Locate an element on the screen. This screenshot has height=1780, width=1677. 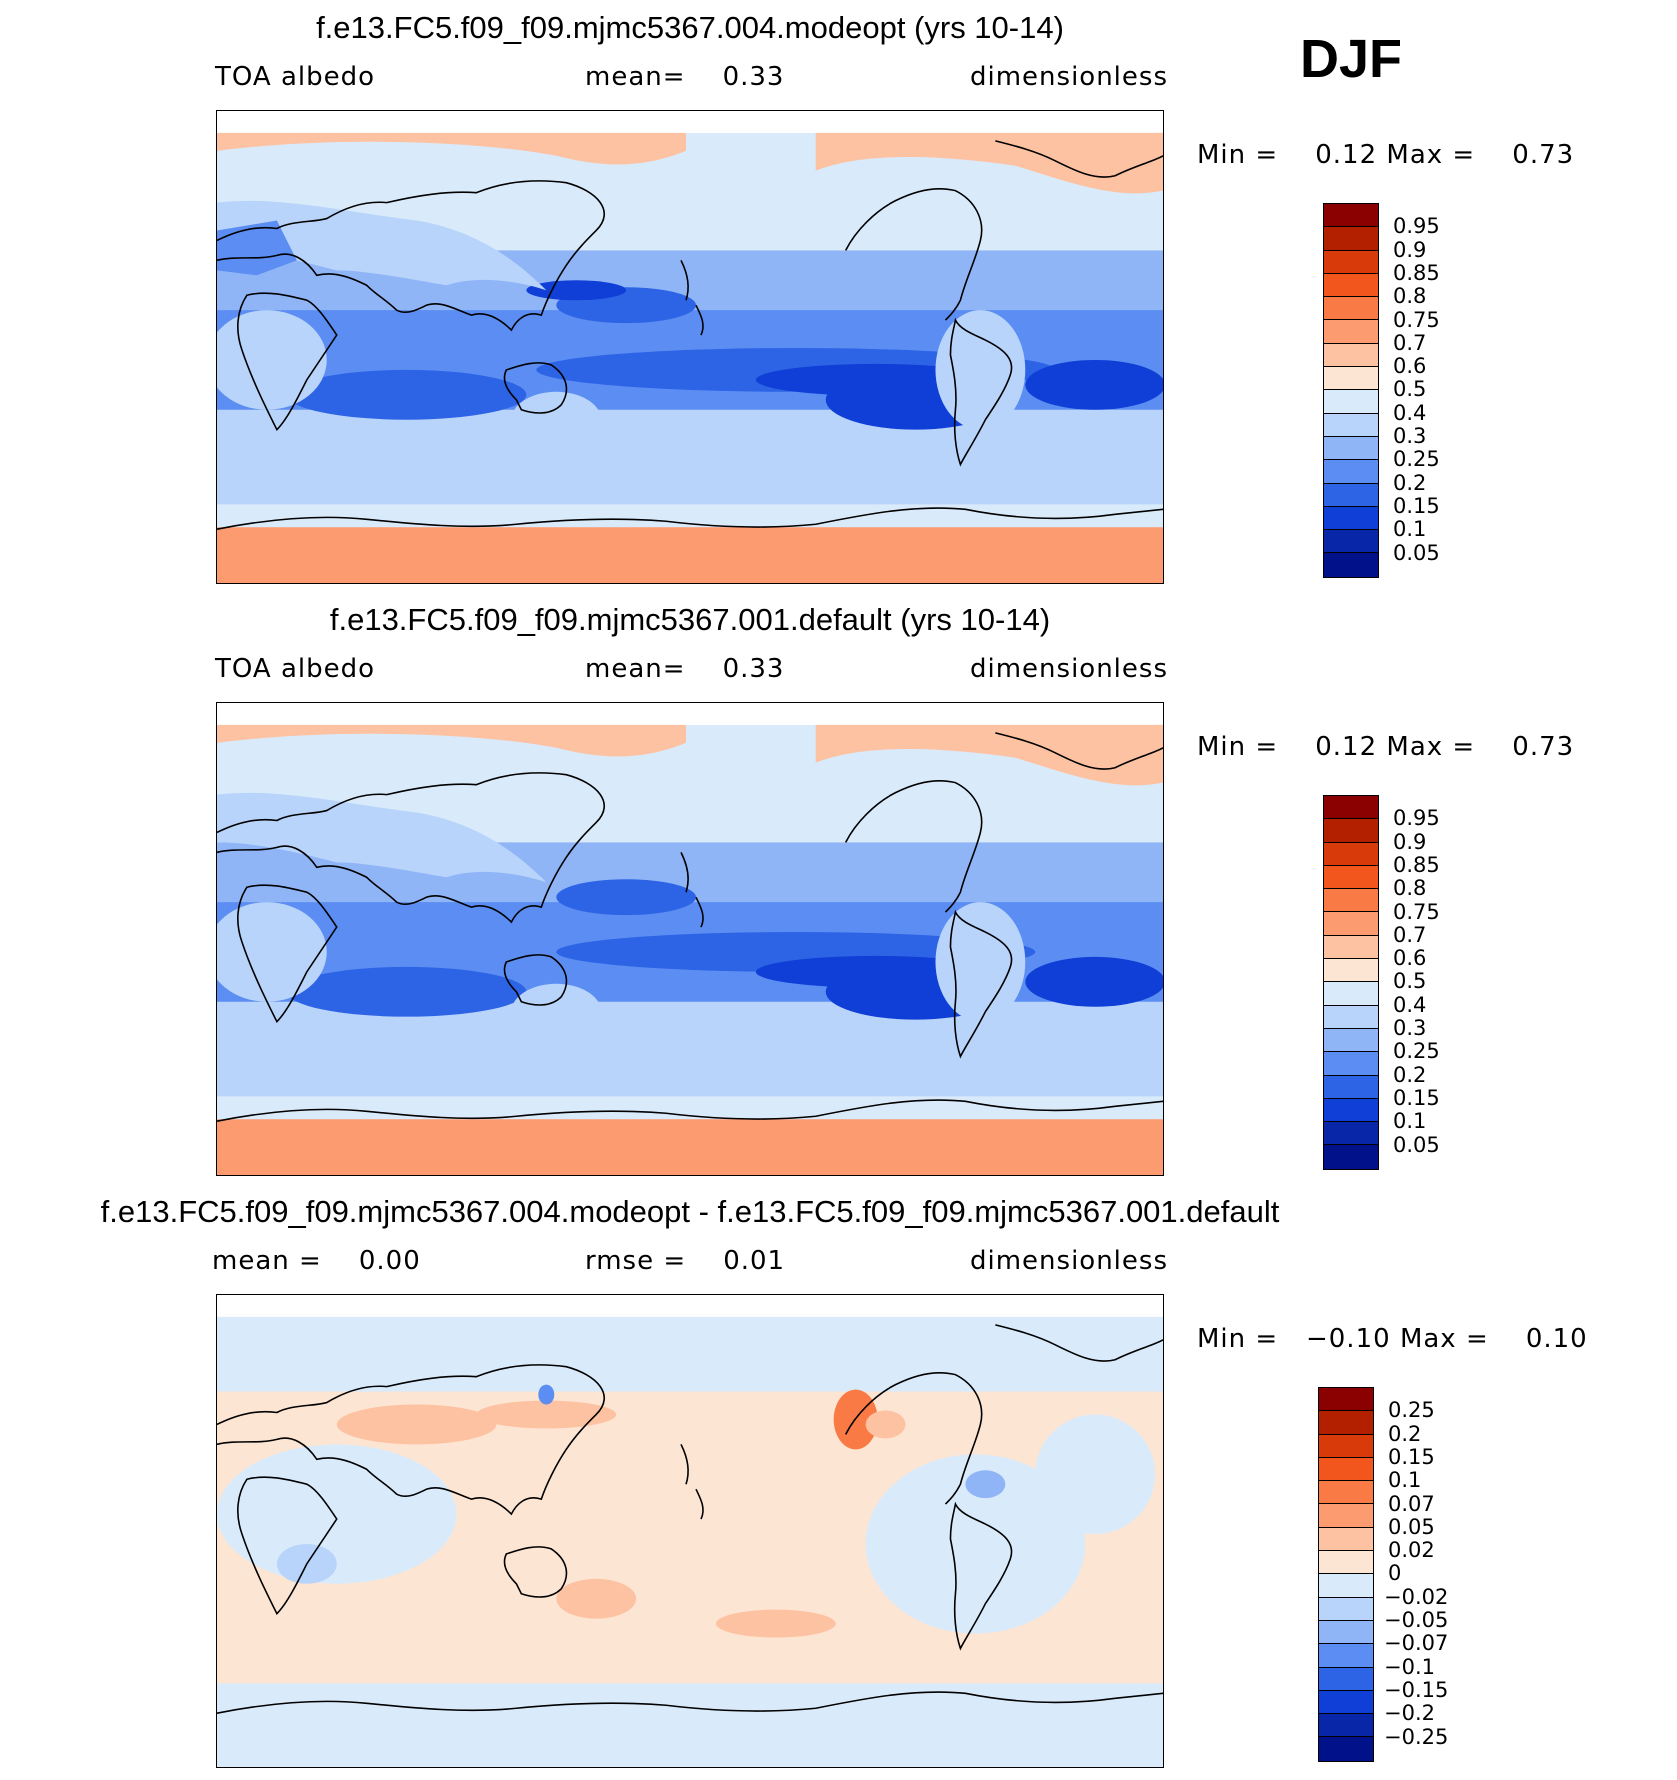
colorbar-tick-label: −0.15 is located at coordinates (1416, 1689).